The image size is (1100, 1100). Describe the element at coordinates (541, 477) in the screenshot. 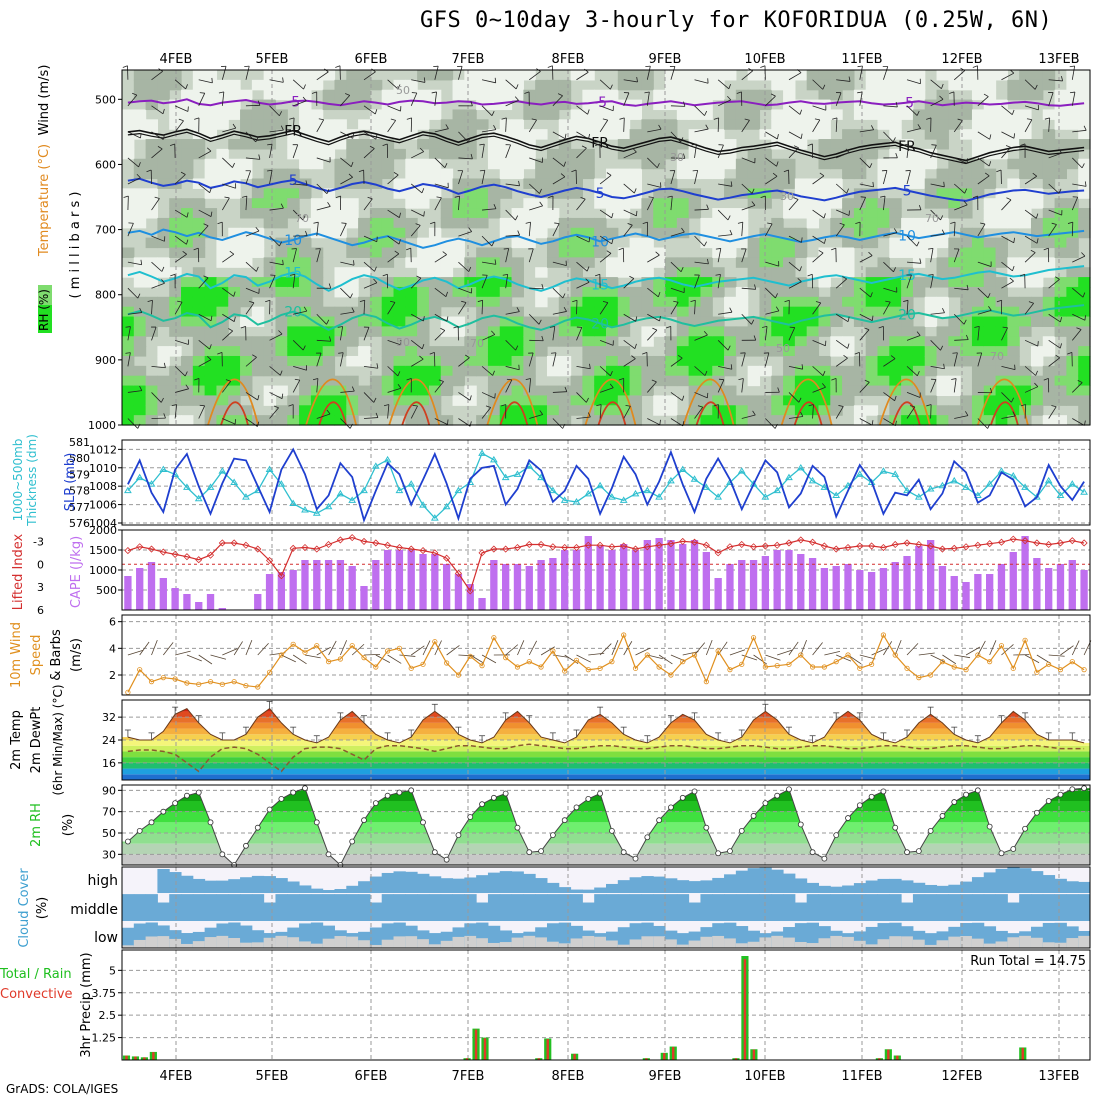

I see `thickness-marker` at that location.